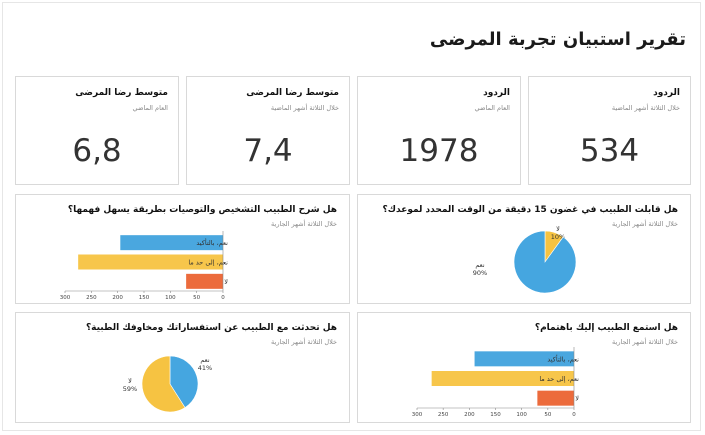 This screenshot has width=705, height=435. Describe the element at coordinates (130, 389) in the screenshot. I see `slice-value-label: 59%` at that location.